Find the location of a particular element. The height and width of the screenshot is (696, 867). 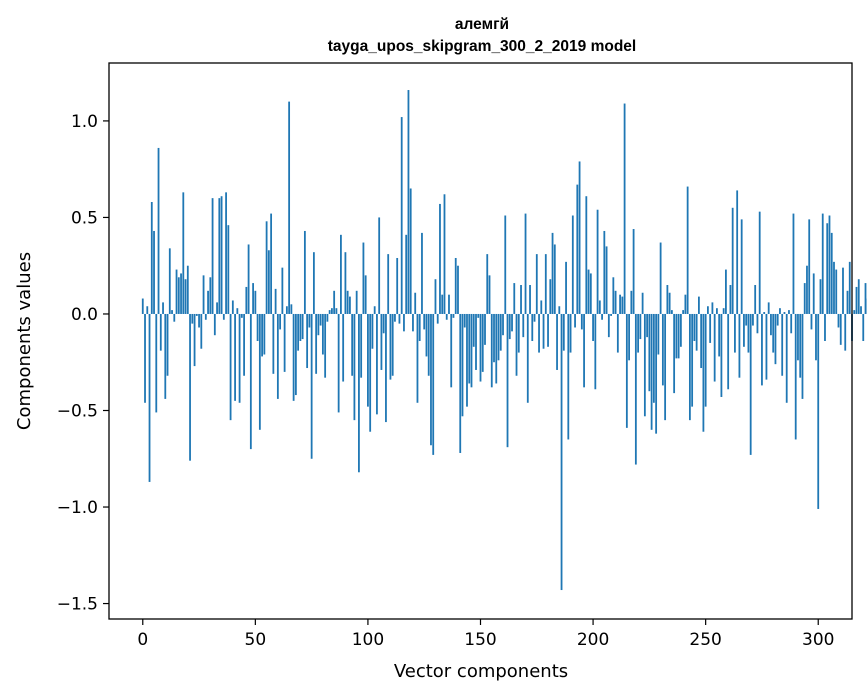

x-tick-label: 150 is located at coordinates (480, 640).